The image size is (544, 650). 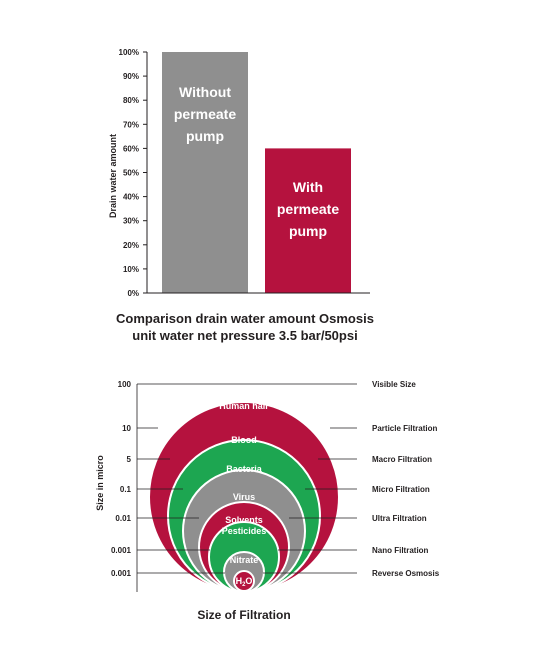 I want to click on particle-label: Nitrate, so click(x=244, y=560).